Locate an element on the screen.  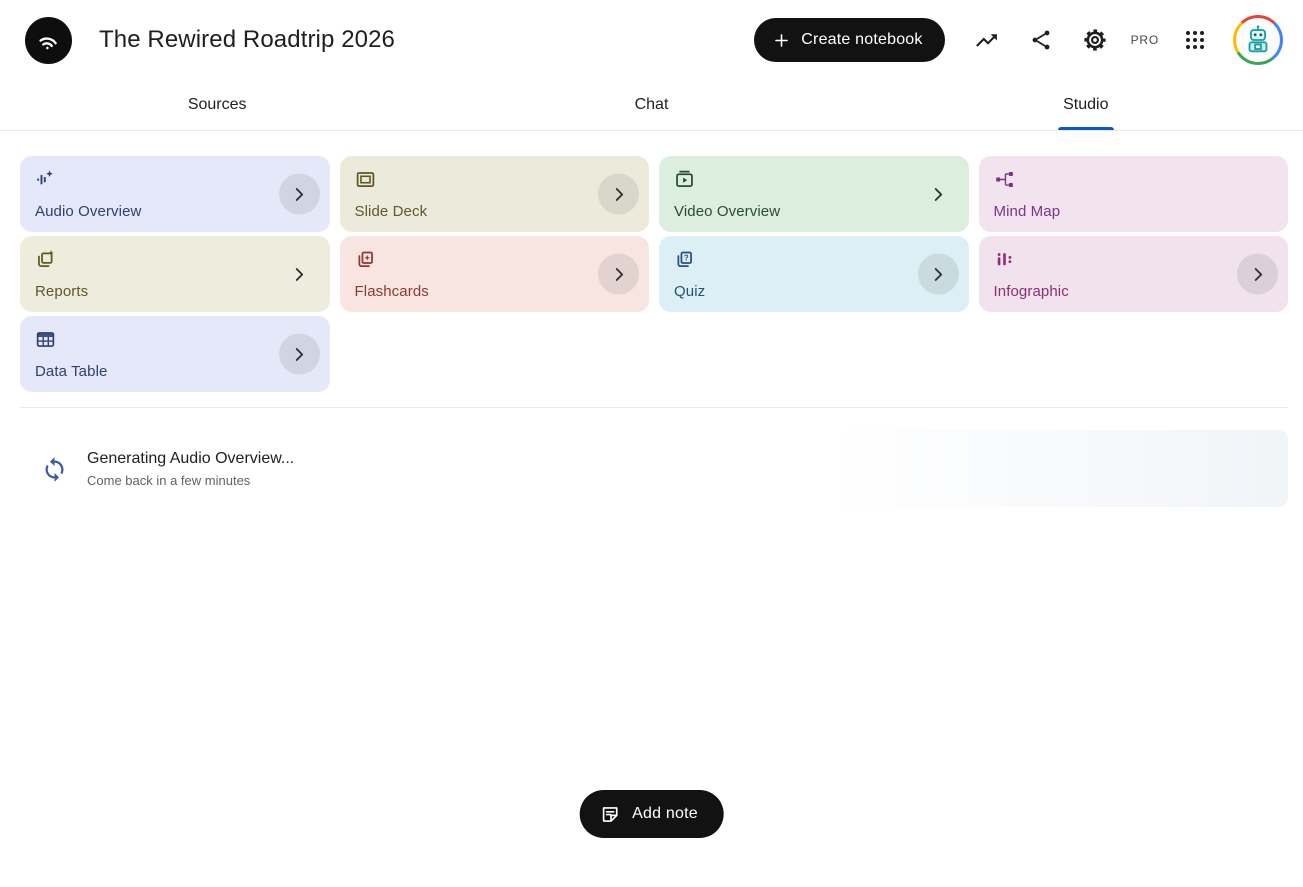
card-video-overview: Video Overview is located at coordinates (814, 194).